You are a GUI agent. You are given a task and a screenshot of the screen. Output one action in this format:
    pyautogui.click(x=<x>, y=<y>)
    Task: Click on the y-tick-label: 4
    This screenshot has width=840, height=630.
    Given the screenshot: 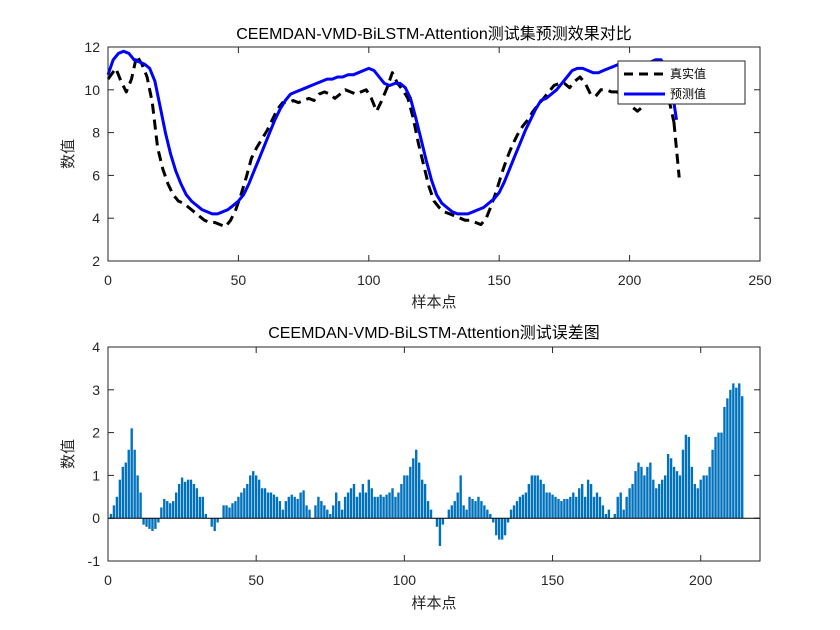 What is the action you would take?
    pyautogui.click(x=96, y=218)
    